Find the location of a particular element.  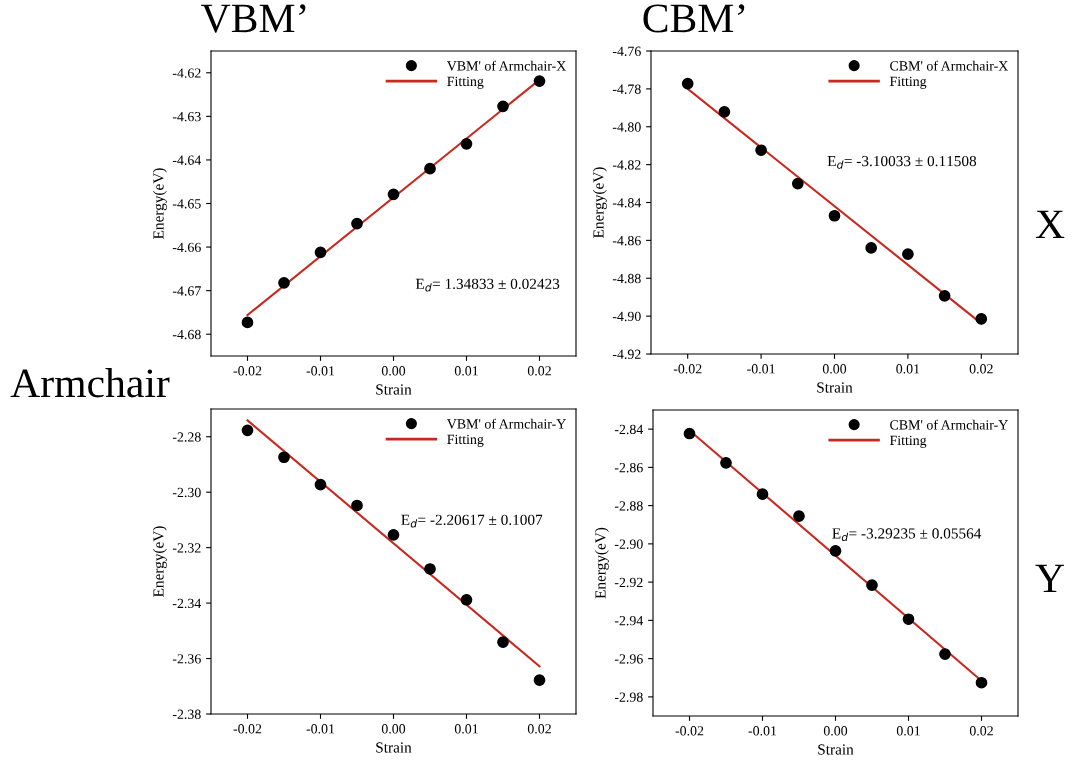

y-tick-label: -4.88 is located at coordinates (626, 278).